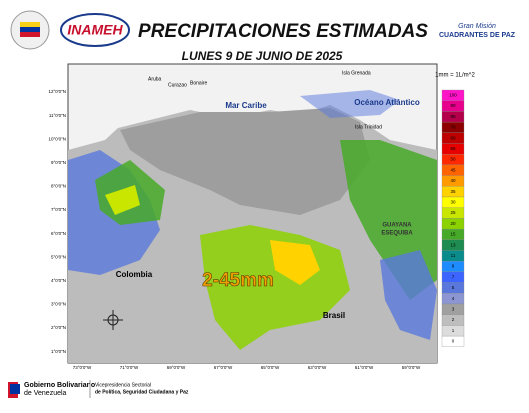 The image size is (529, 413). I want to click on legend-label: 5, so click(453, 287).